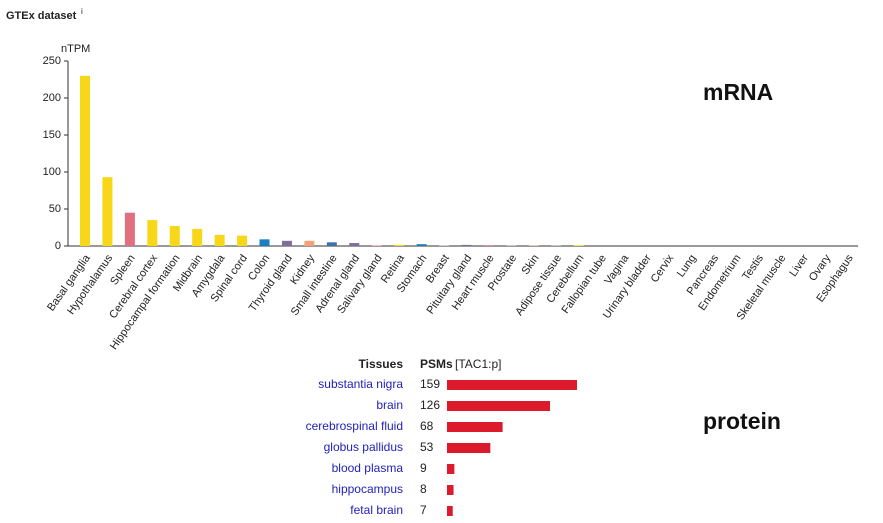 The height and width of the screenshot is (523, 883). I want to click on y-tick-label: 100, so click(52, 172).